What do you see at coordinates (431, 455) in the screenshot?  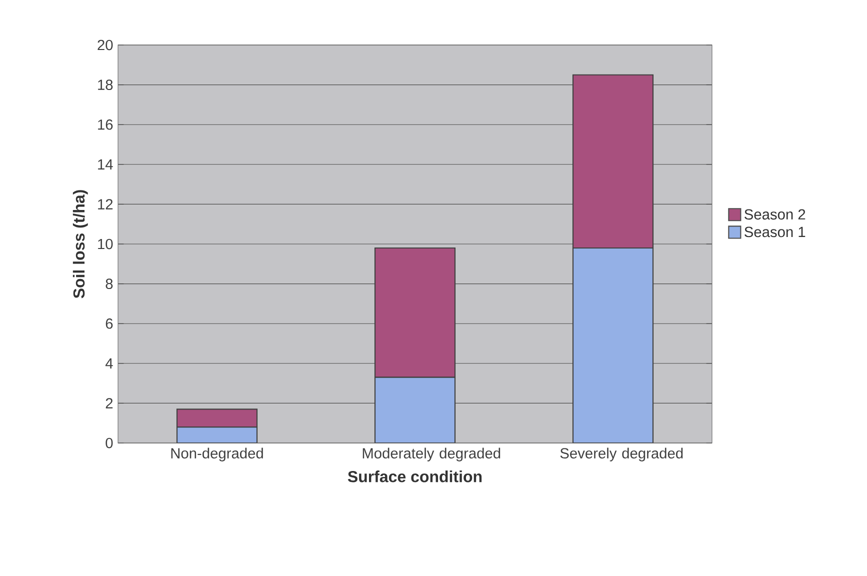 I see `x-tick-label: Moderately degraded` at bounding box center [431, 455].